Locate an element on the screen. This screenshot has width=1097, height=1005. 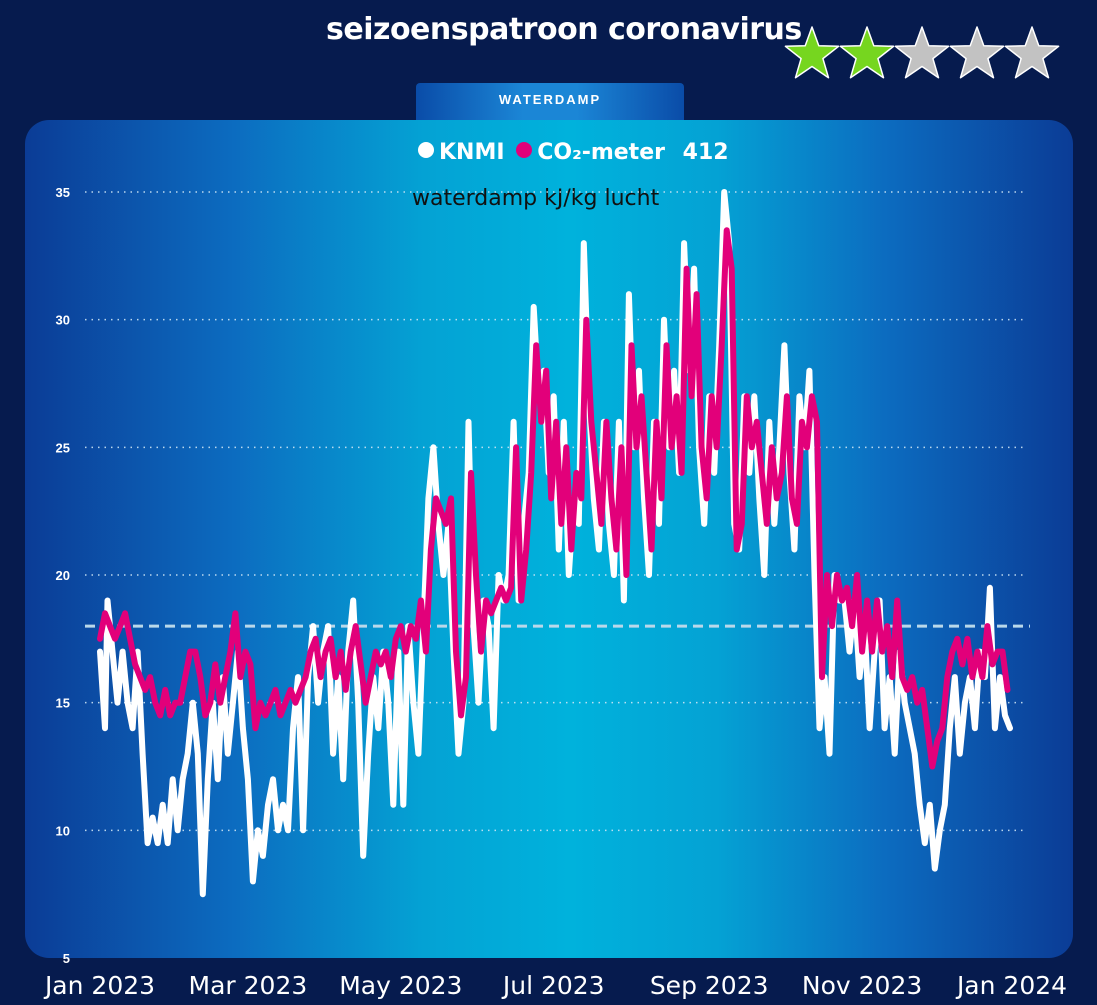
y-tick-label: 10 is located at coordinates (63, 830).